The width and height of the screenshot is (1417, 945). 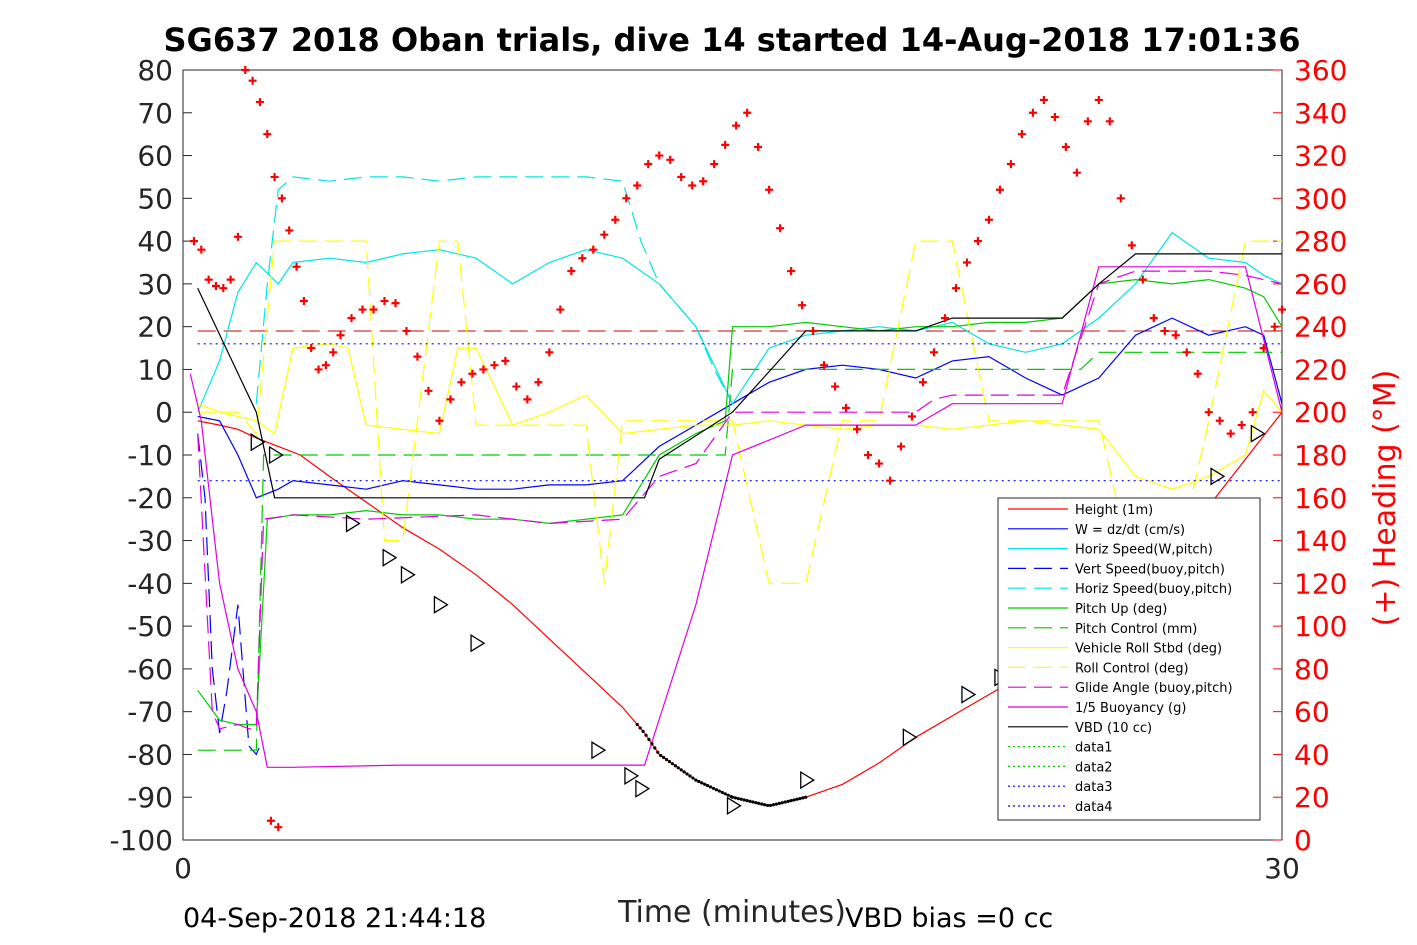 I want to click on legend-box, so click(x=1129, y=659).